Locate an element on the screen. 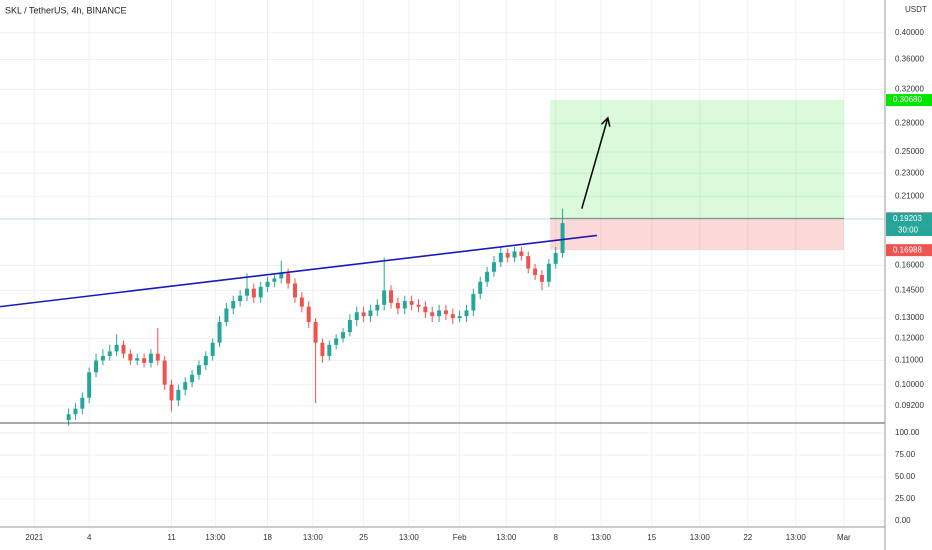  stop-label-box is located at coordinates (909, 250).